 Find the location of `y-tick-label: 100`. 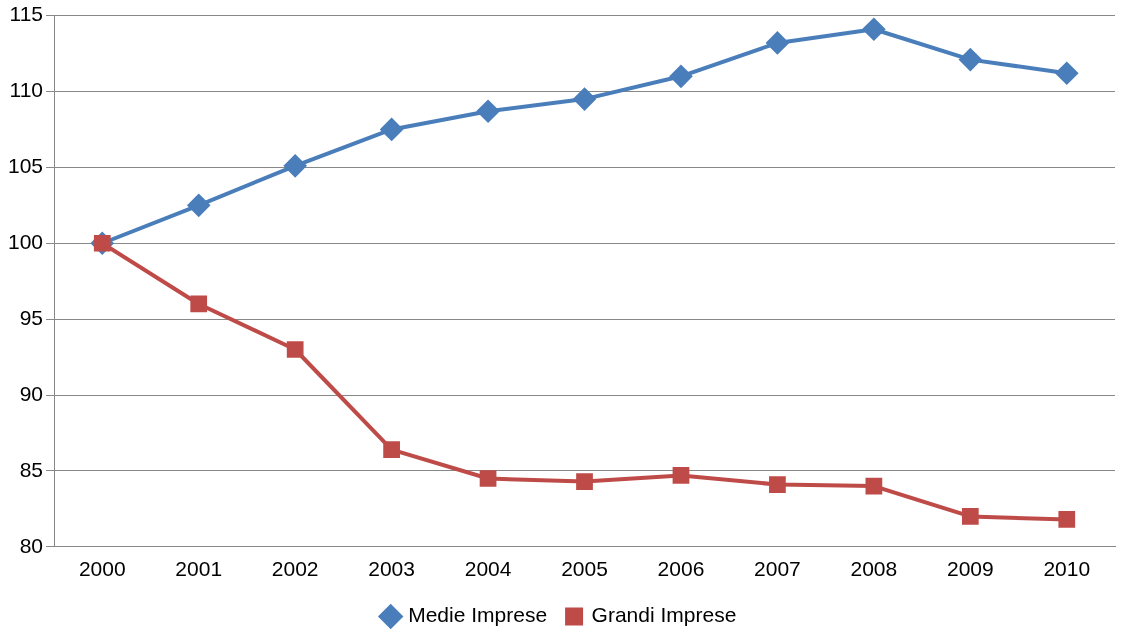

y-tick-label: 100 is located at coordinates (25, 242).